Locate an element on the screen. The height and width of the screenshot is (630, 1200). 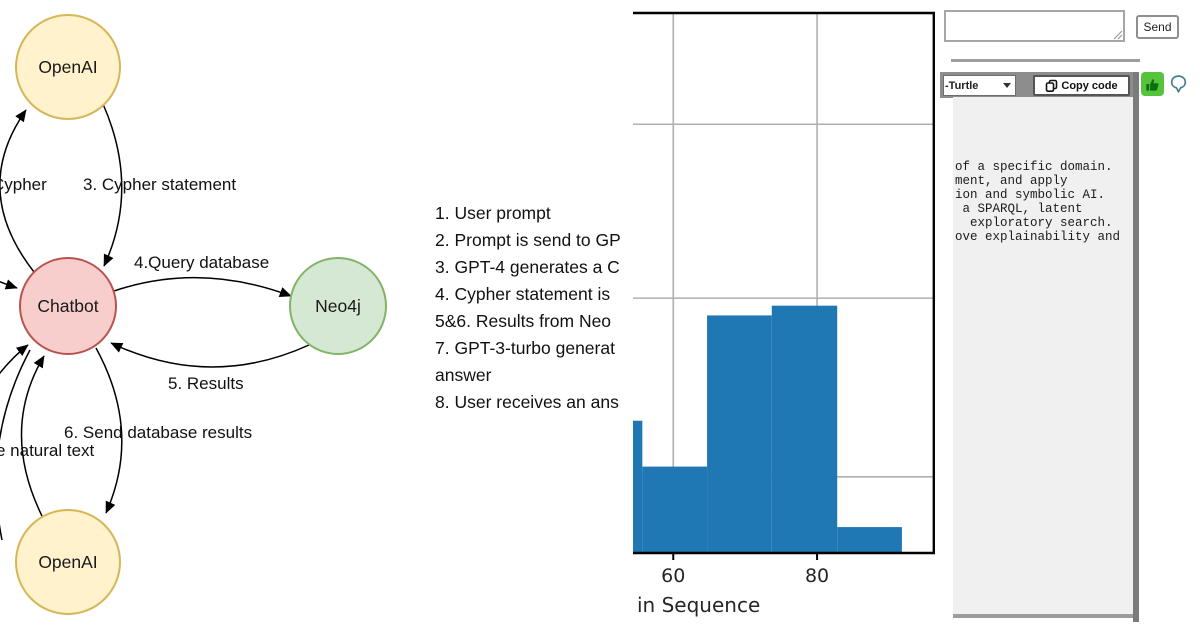
edge-send-db-results is located at coordinates (109, 430).